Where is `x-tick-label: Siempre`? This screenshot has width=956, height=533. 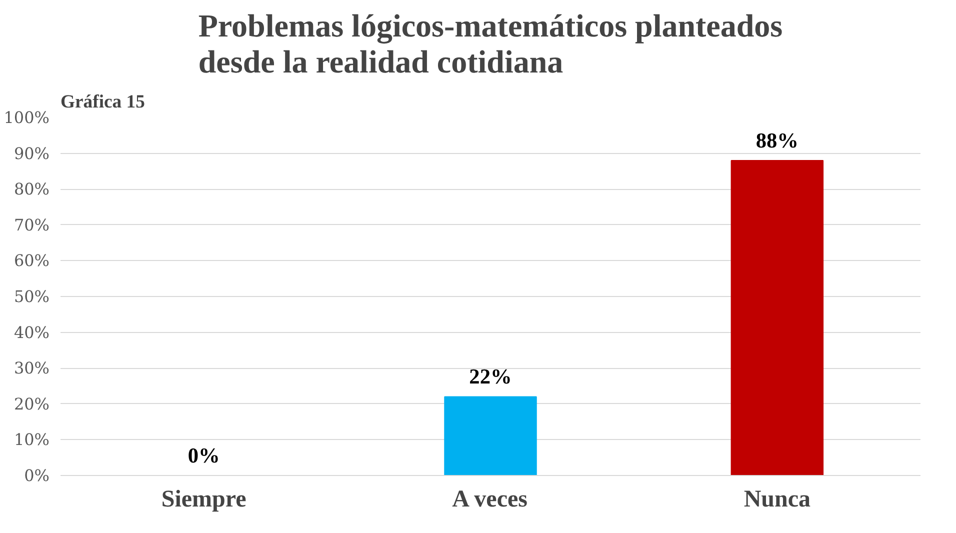 x-tick-label: Siempre is located at coordinates (204, 499).